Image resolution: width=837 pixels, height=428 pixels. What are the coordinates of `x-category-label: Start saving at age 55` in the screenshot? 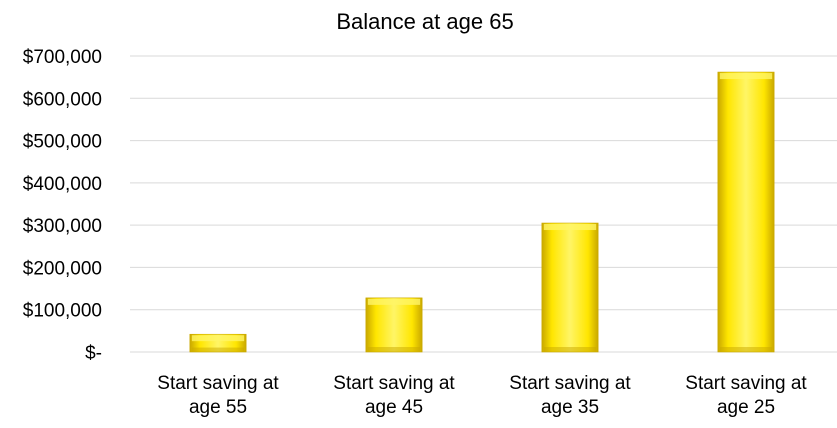 It's located at (218, 395).